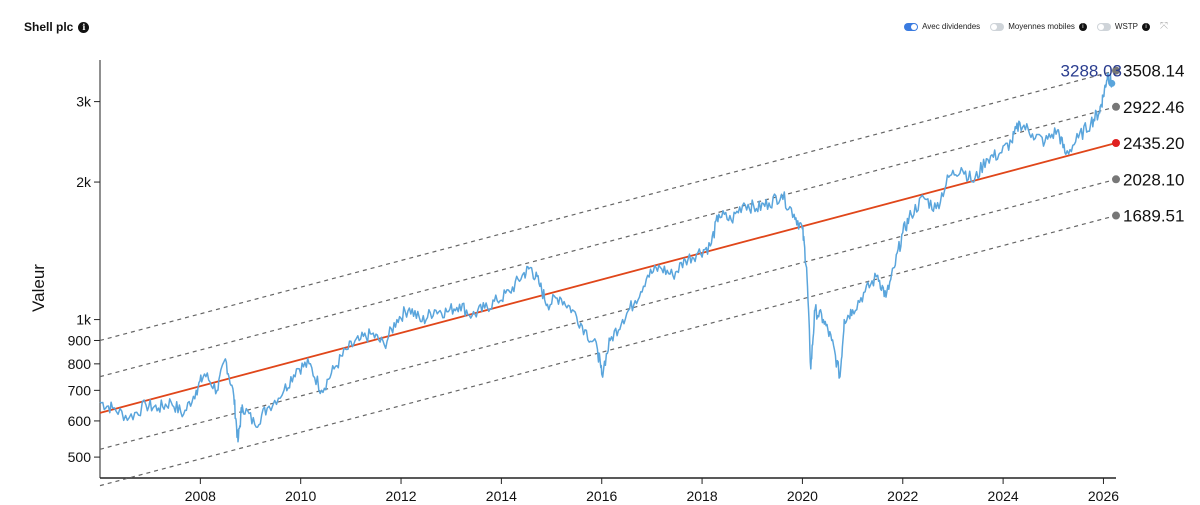 The image size is (1200, 505). I want to click on y-axis-title: Valeur, so click(38, 288).